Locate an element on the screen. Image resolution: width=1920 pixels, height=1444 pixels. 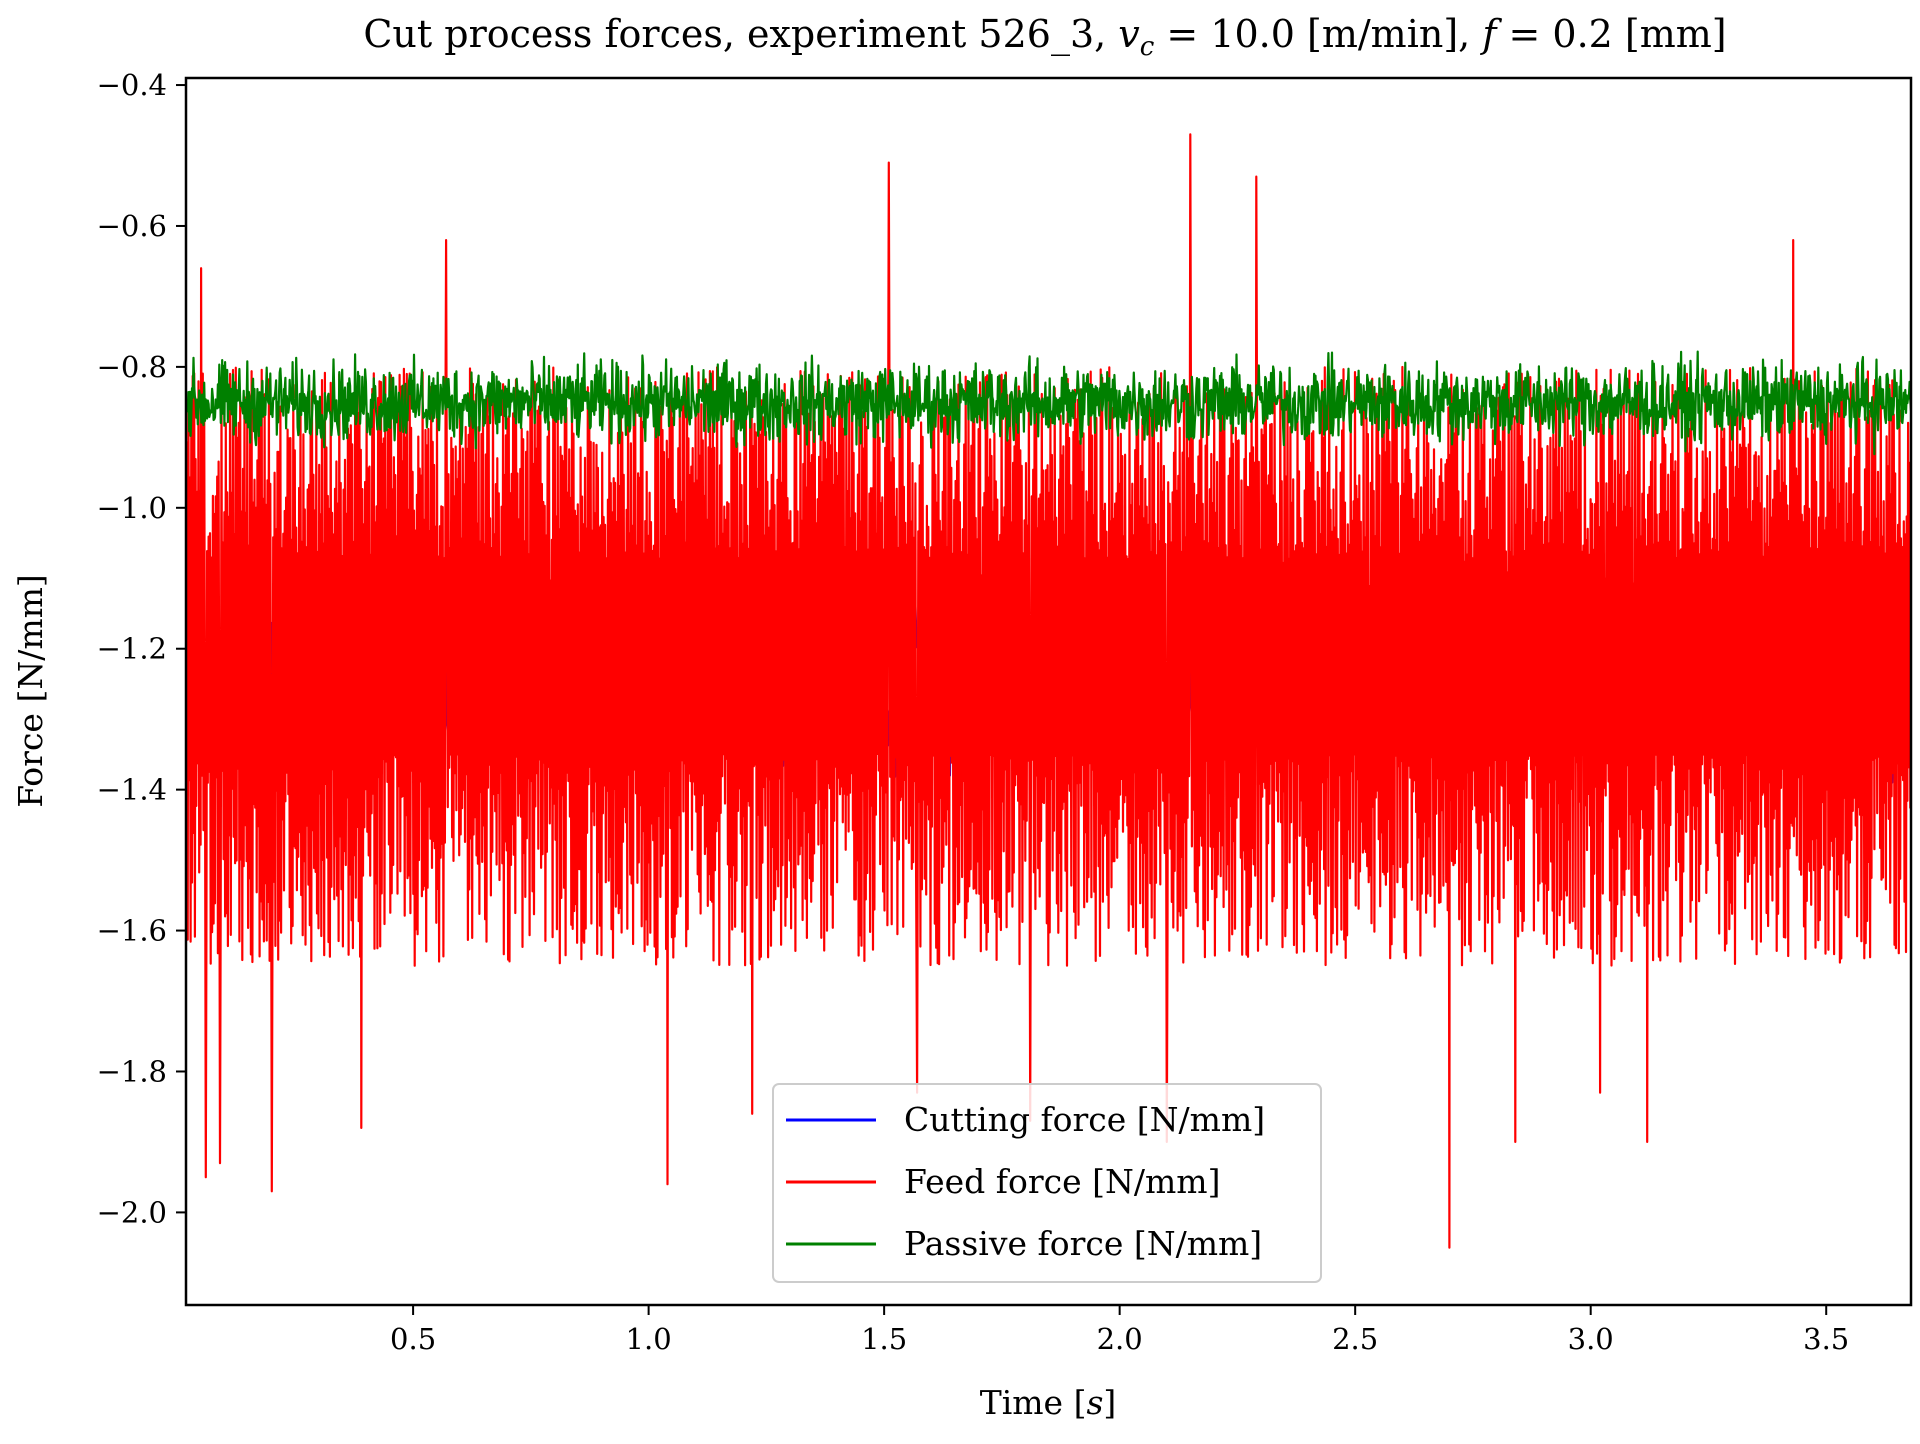
title-mid: , is located at coordinates (1106, 34).